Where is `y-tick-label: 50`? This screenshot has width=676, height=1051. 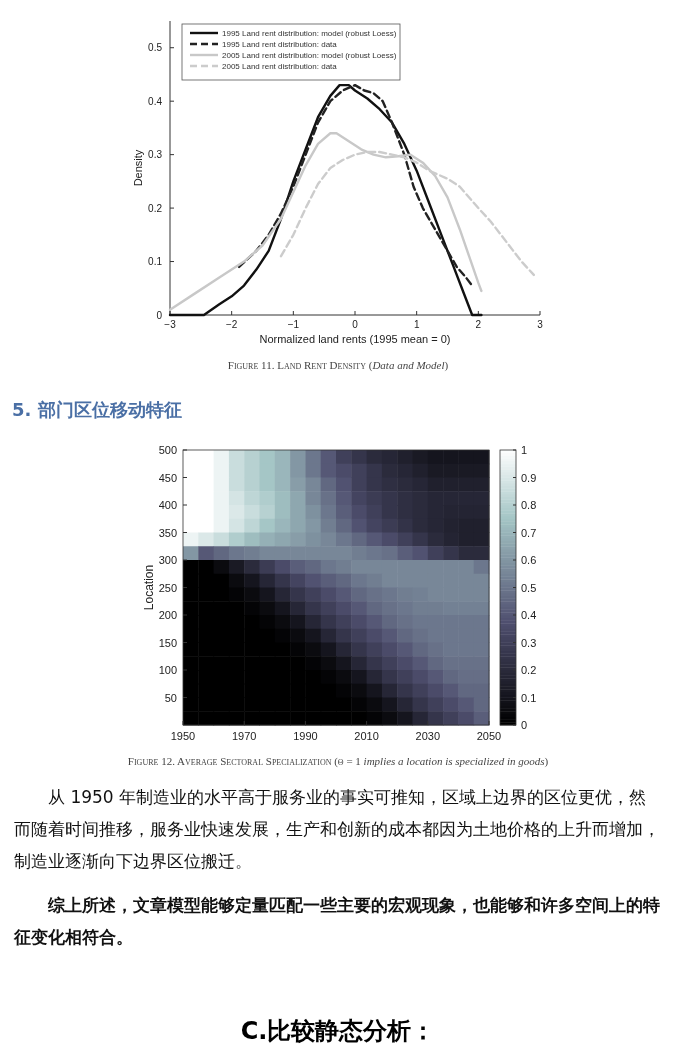 y-tick-label: 50 is located at coordinates (170, 697).